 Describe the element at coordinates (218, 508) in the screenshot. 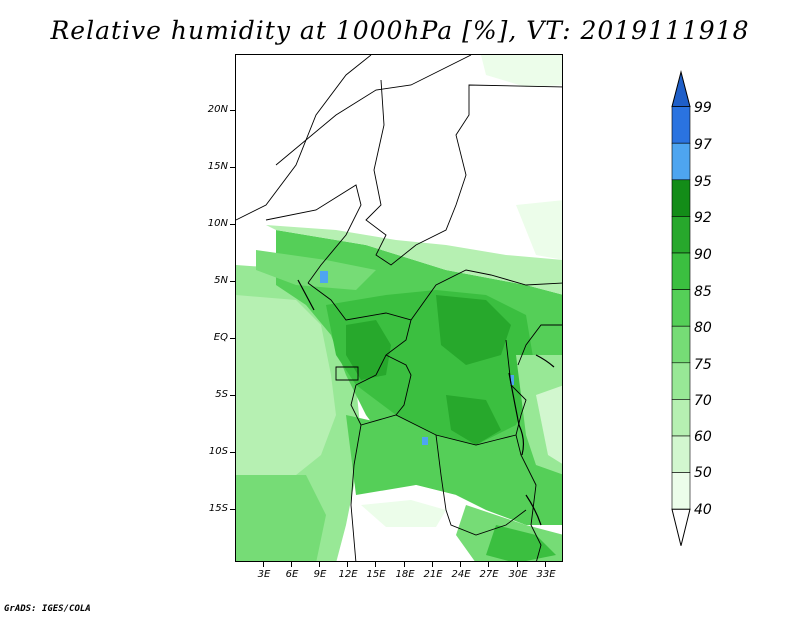

I see `lat-label-15s: 15S` at that location.